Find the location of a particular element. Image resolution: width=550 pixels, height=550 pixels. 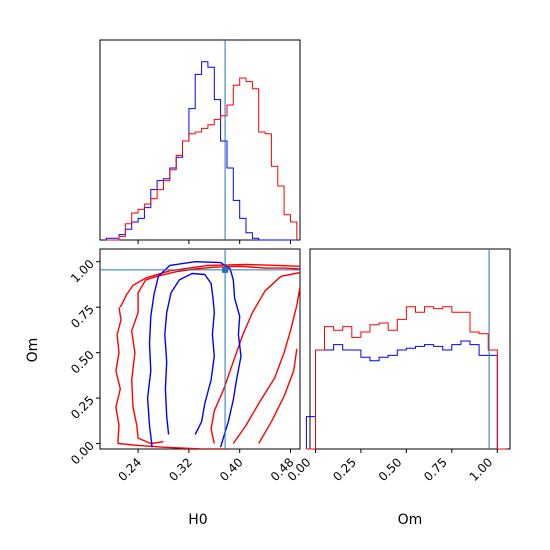

contour-ytick-label-4: 1.00 is located at coordinates (82, 271).